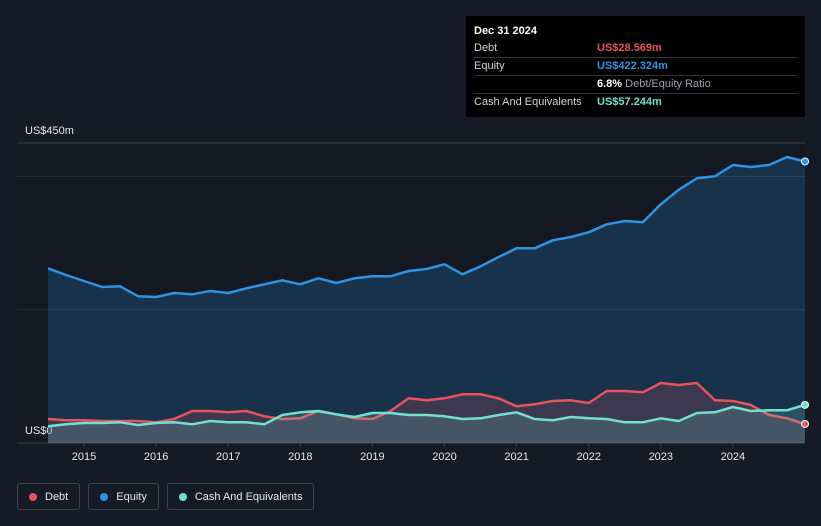 The height and width of the screenshot is (526, 821). Describe the element at coordinates (248, 496) in the screenshot. I see `legend-label: Cash And Equivalents` at that location.